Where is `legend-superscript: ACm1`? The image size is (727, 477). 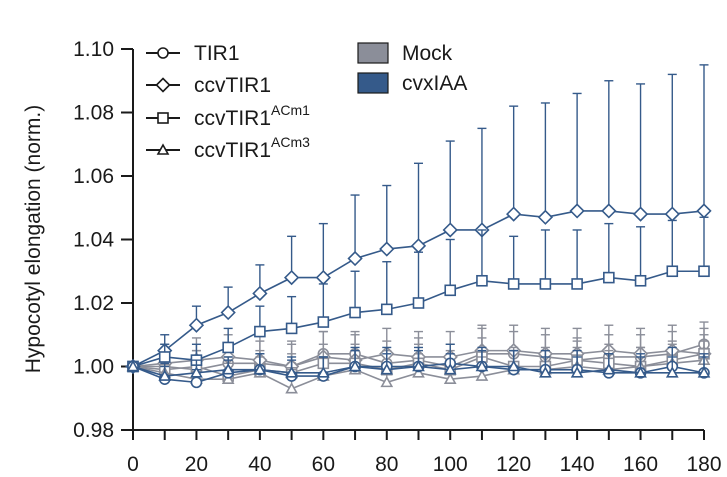 legend-superscript: ACm1 is located at coordinates (290, 110).